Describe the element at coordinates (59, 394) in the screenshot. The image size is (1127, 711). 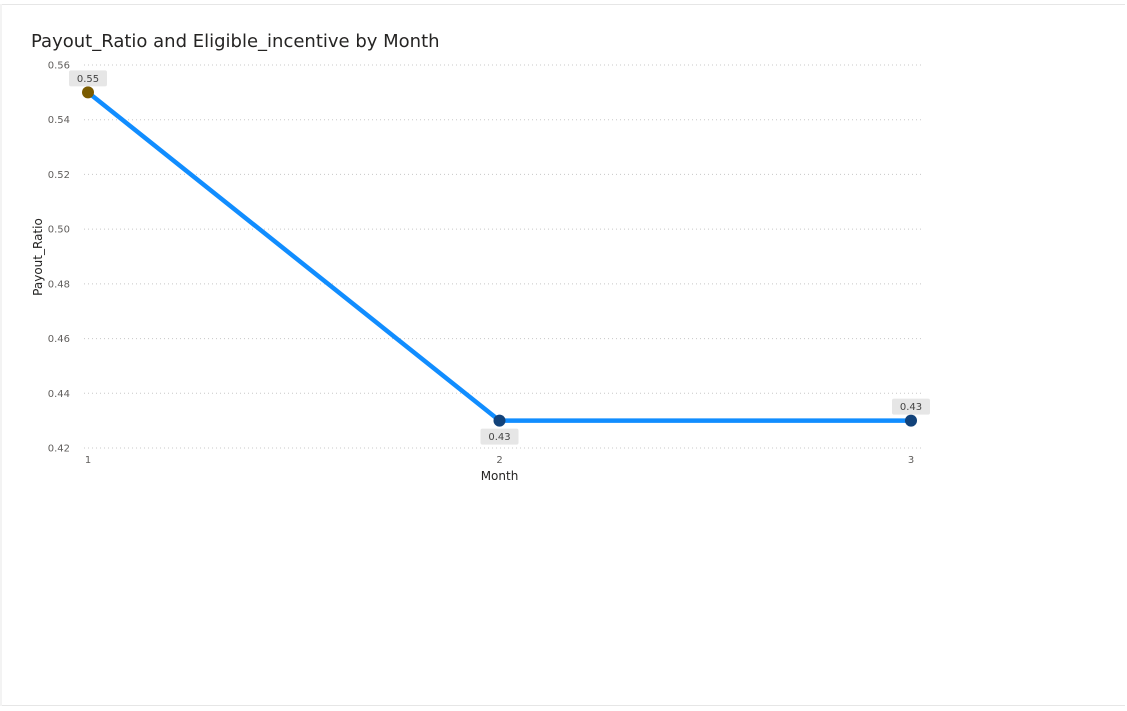
I see `y-tick-label: 0.44` at that location.